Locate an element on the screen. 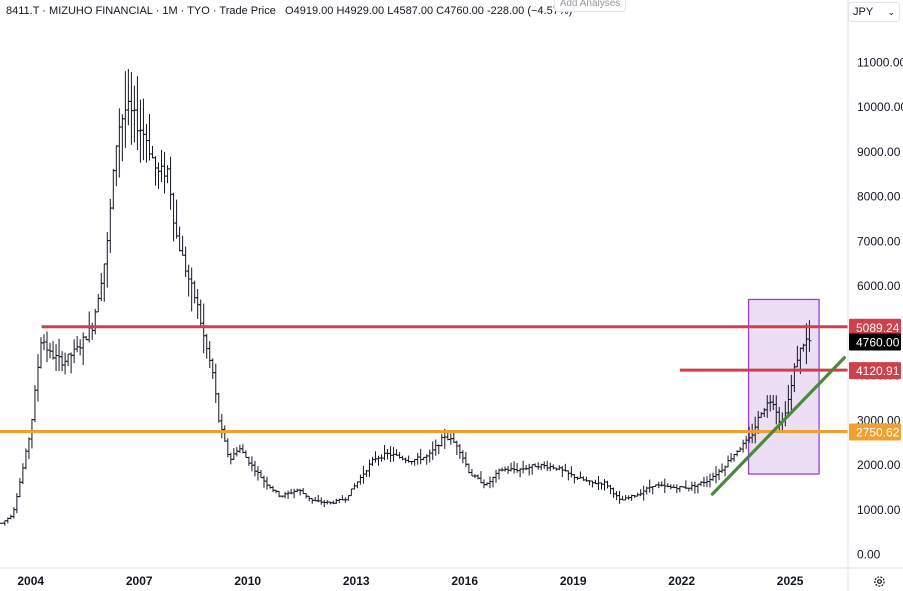 This screenshot has height=591, width=903. y-tick-label: 0.00 is located at coordinates (869, 555).